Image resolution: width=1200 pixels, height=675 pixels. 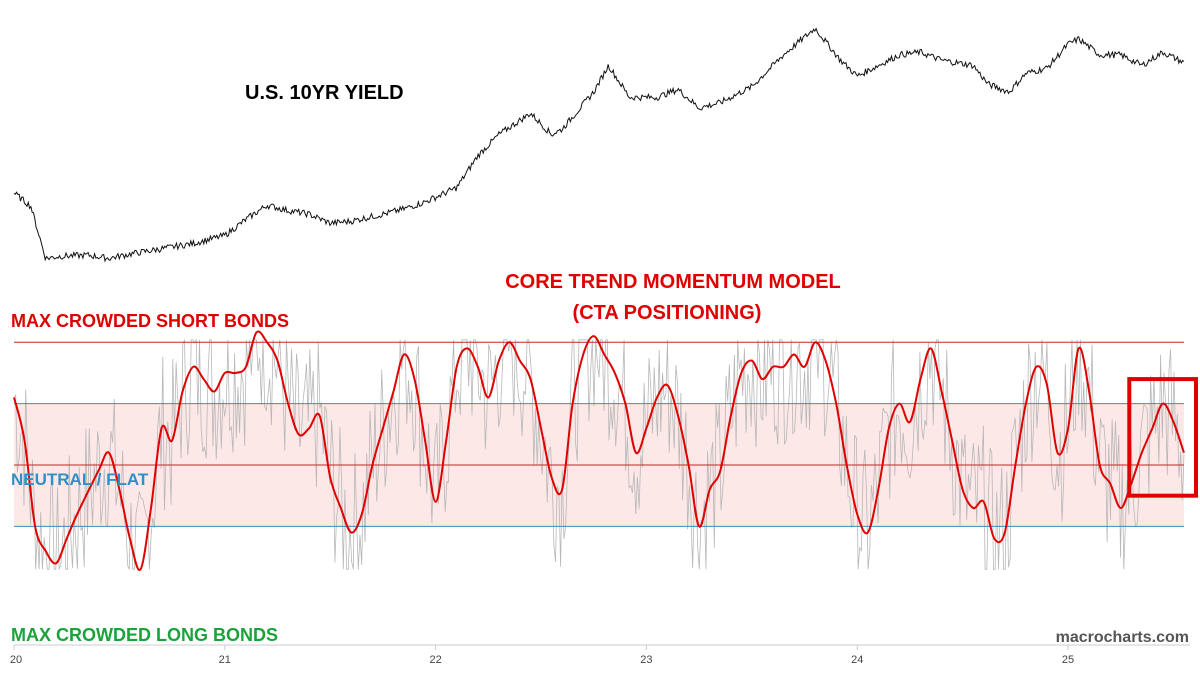 I want to click on x-tick-label: 23, so click(x=646, y=660).